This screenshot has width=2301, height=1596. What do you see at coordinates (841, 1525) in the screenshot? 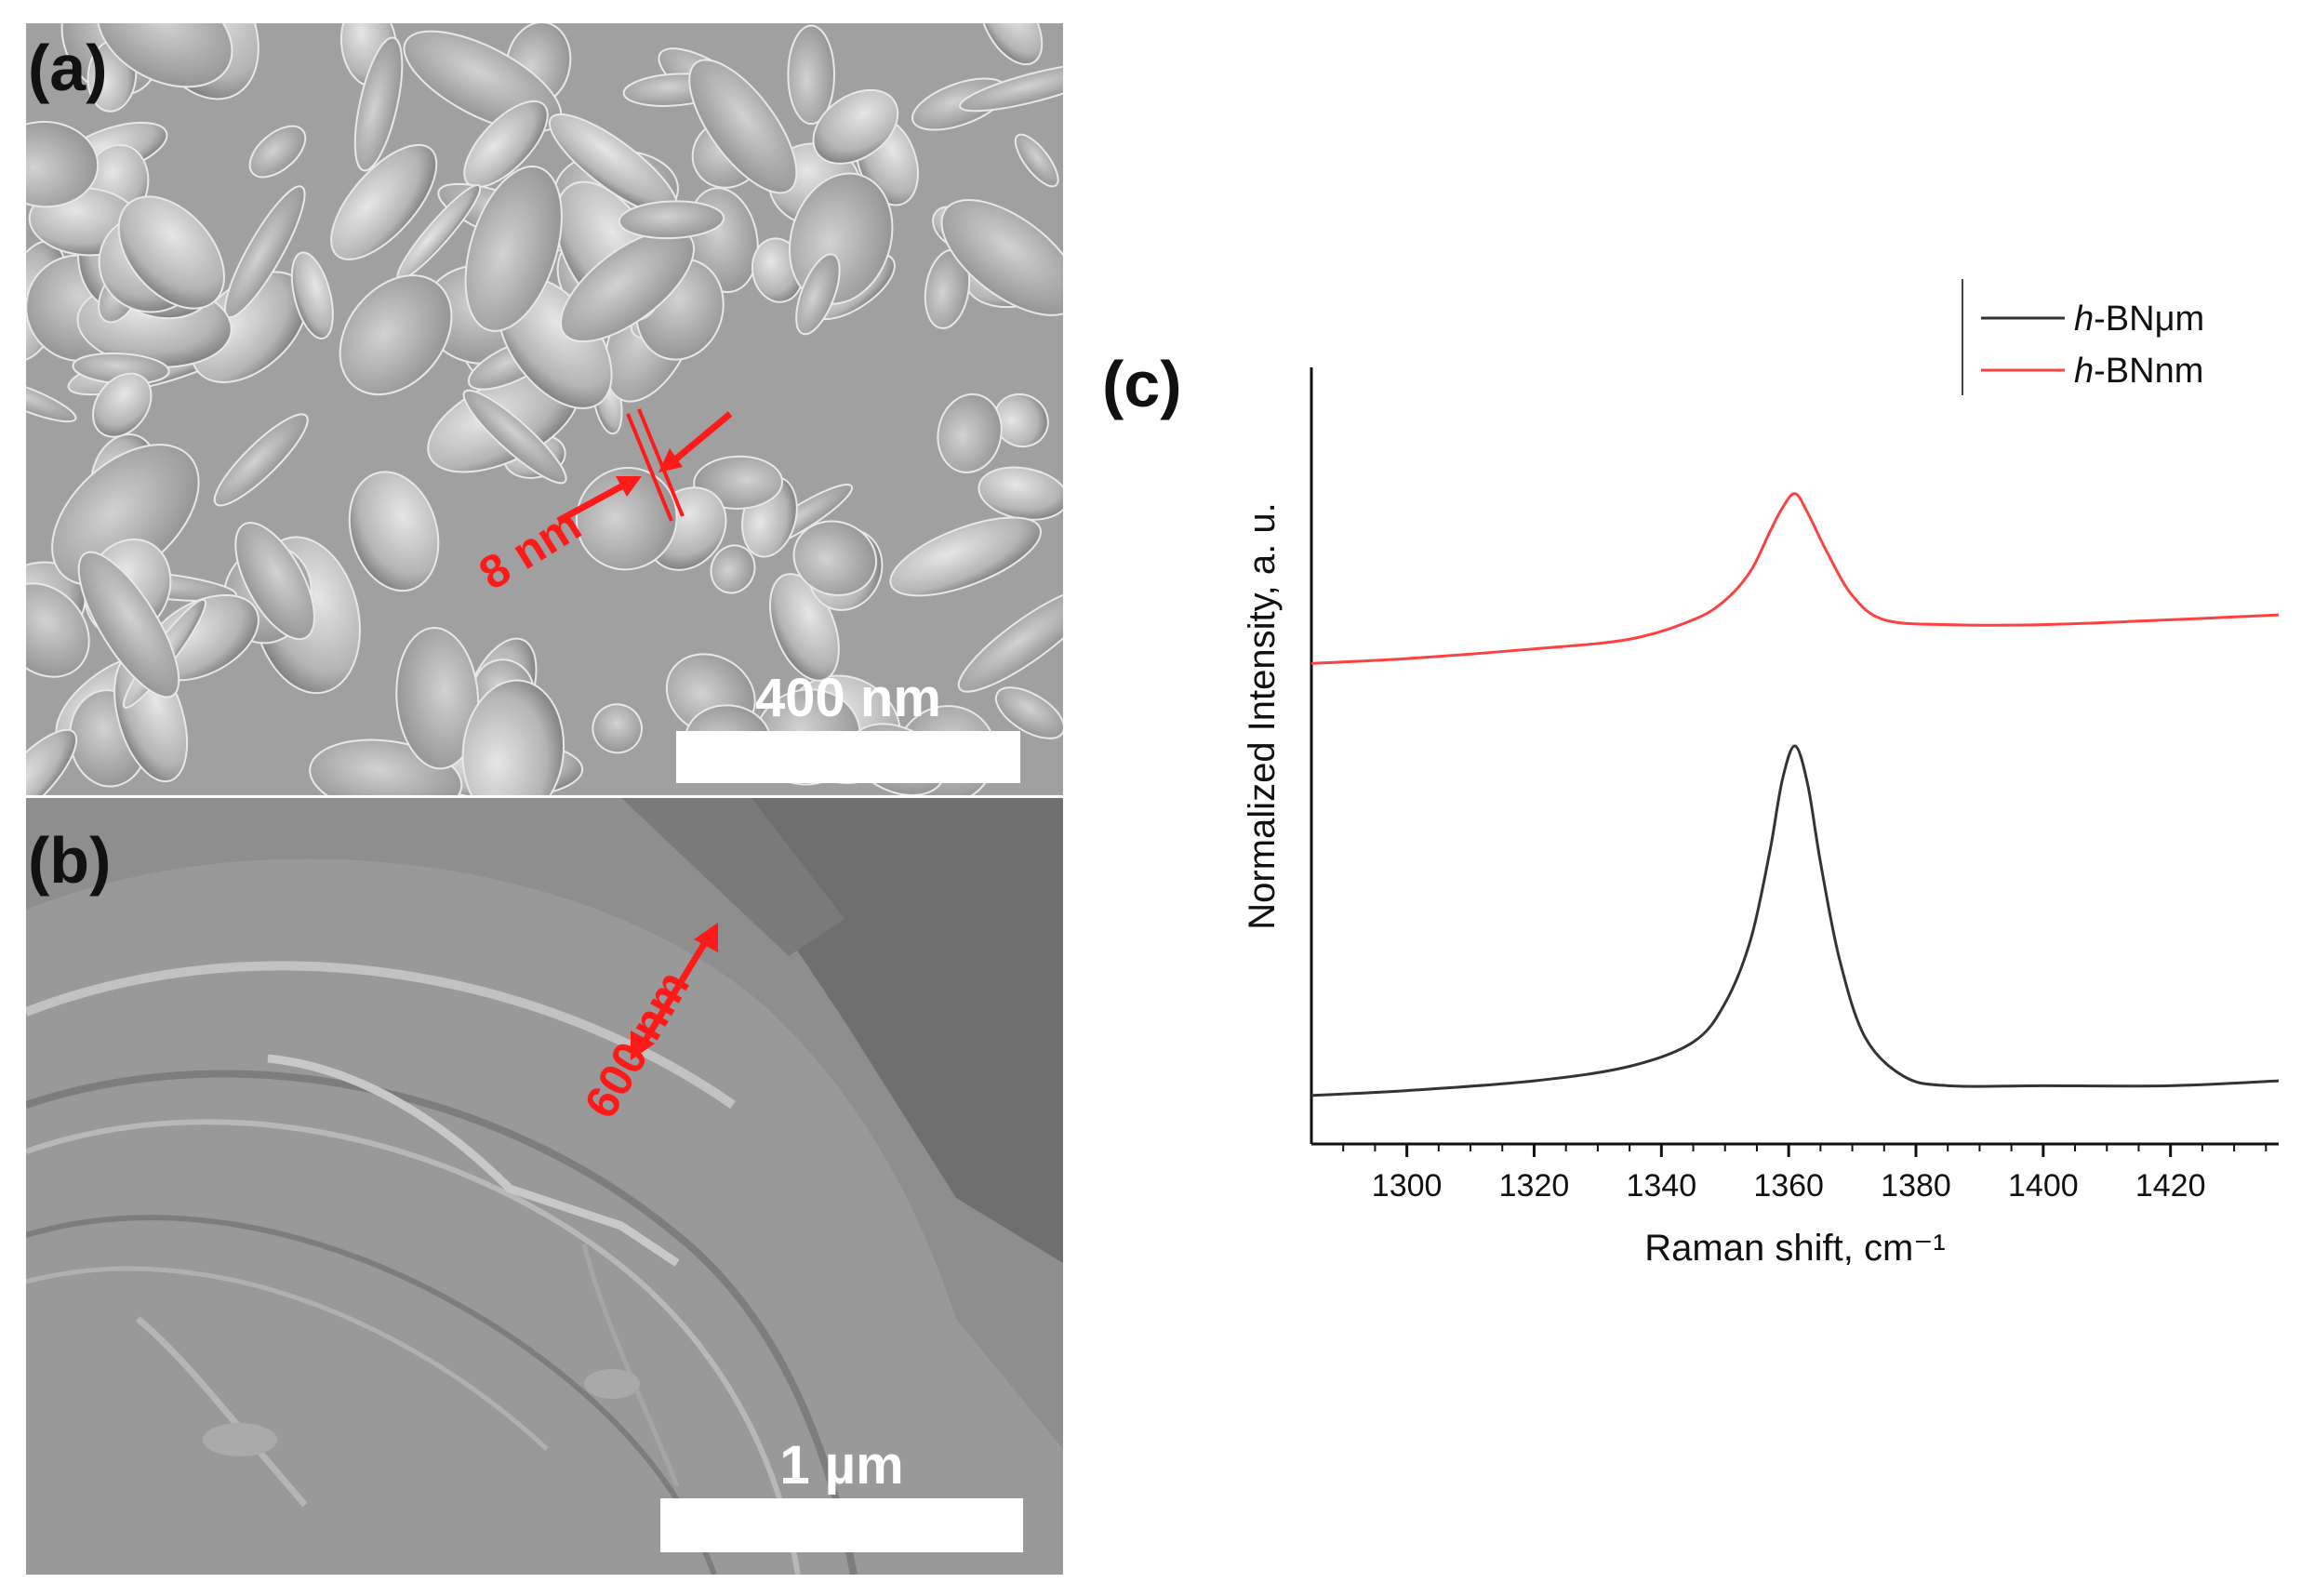
I see `scalebar-b` at bounding box center [841, 1525].